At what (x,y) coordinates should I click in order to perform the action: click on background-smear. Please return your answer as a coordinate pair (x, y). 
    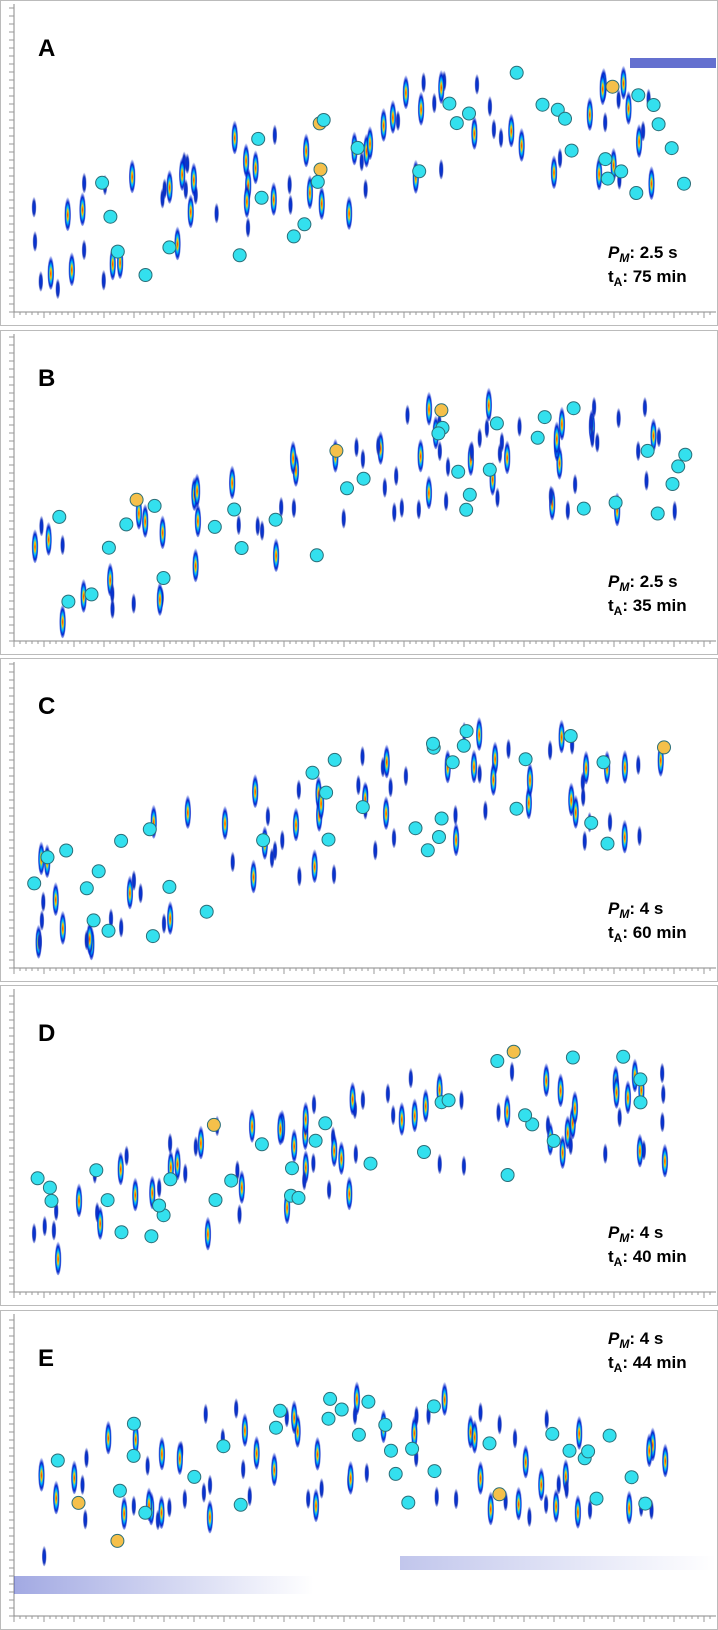
    Looking at the image, I should click on (558, 1563).